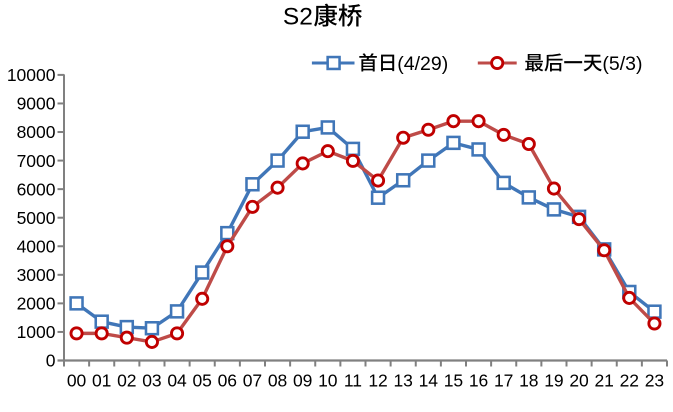 Image resolution: width=673 pixels, height=412 pixels. I want to click on svg-text: 04, so click(177, 381).